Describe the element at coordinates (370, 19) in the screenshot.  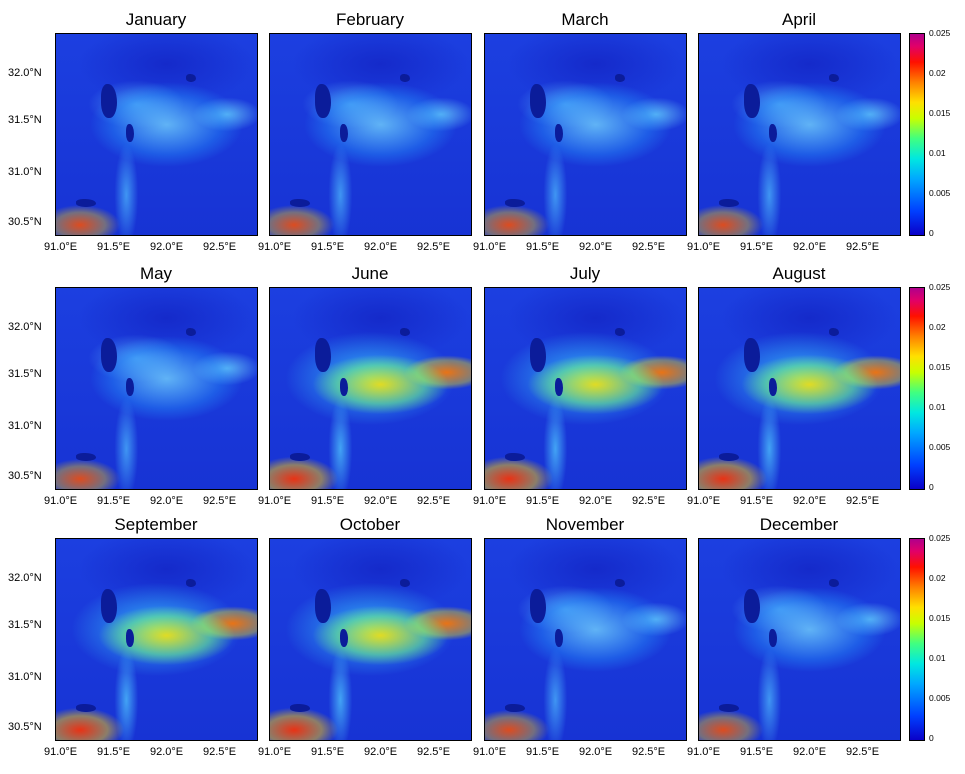
I see `panel-title: February` at that location.